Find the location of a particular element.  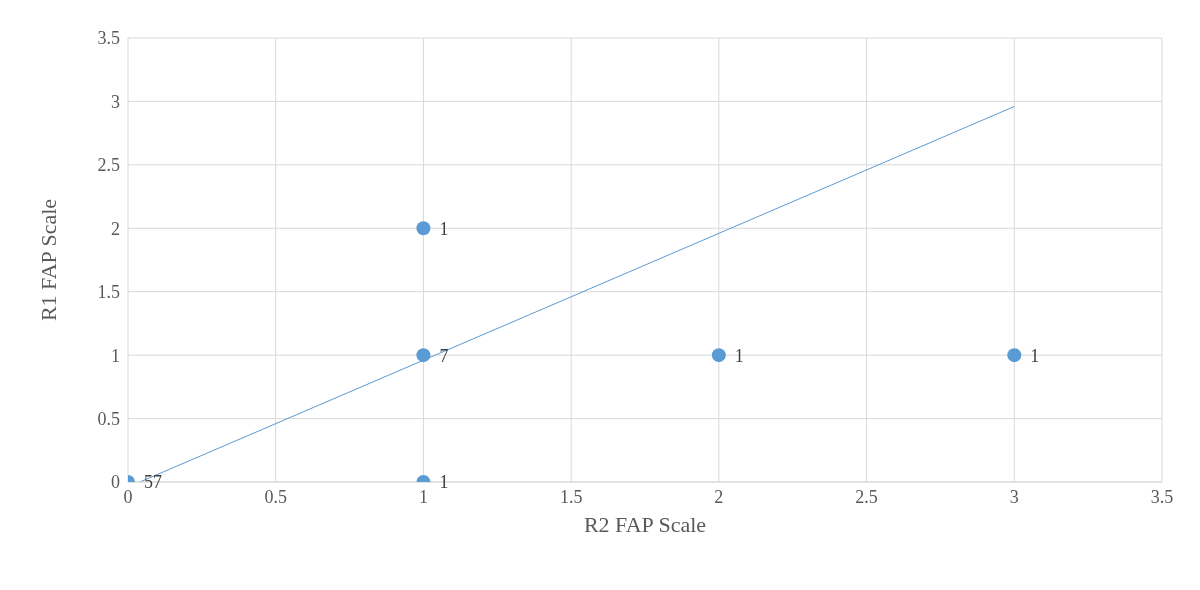

y-axis-title: R1 FAP Scale is located at coordinates (48, 260).